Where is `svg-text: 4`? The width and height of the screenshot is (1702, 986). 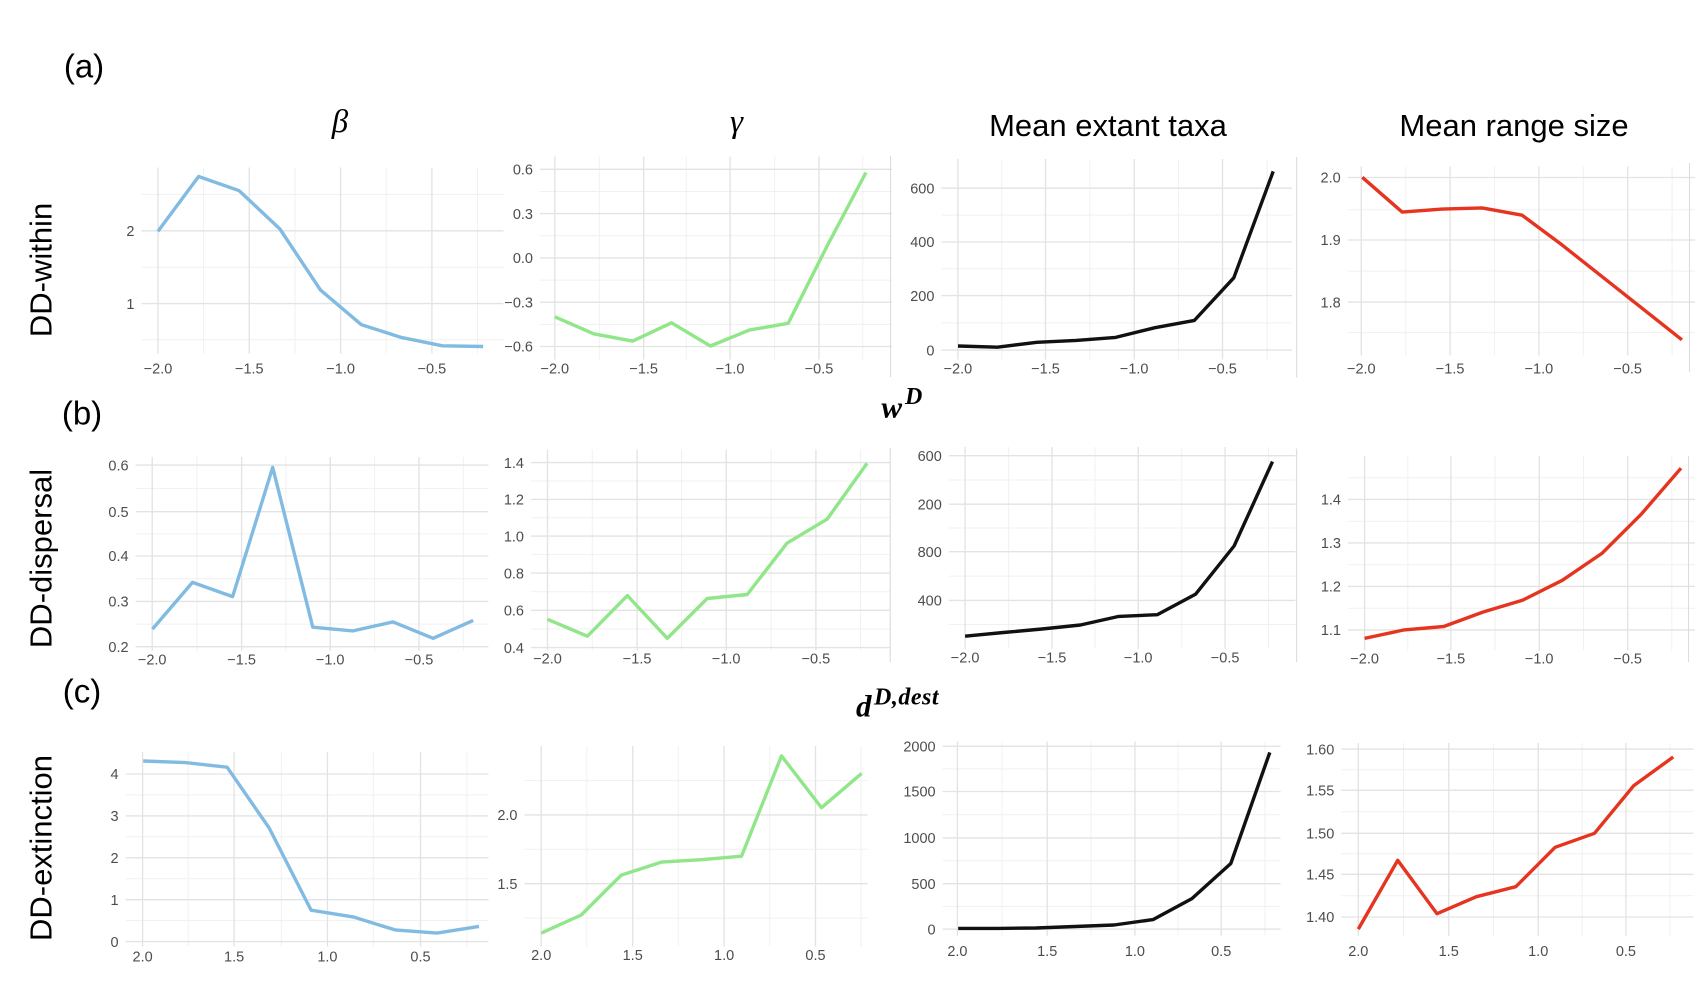
svg-text: 4 is located at coordinates (115, 775).